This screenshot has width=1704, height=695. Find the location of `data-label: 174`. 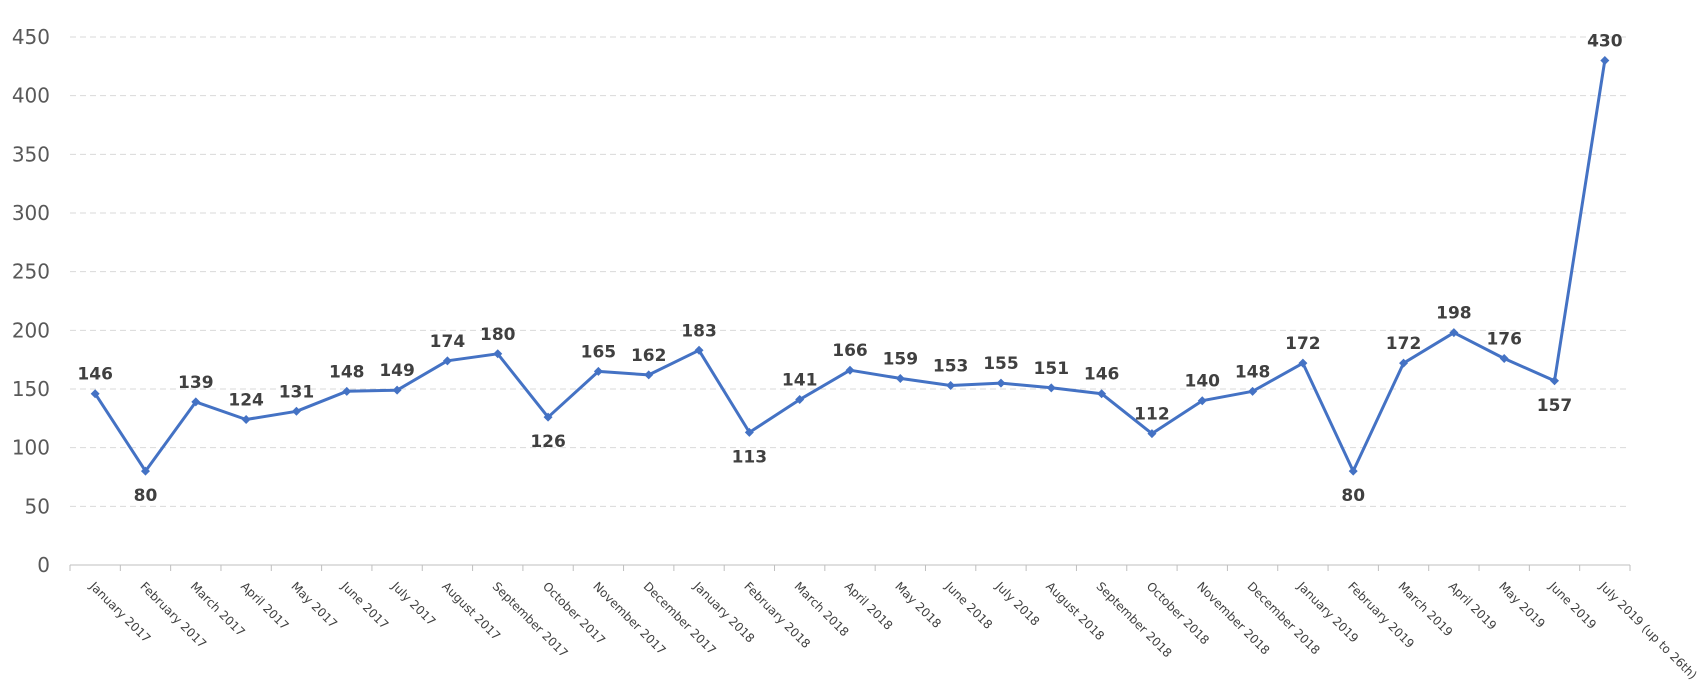

data-label: 174 is located at coordinates (448, 342).